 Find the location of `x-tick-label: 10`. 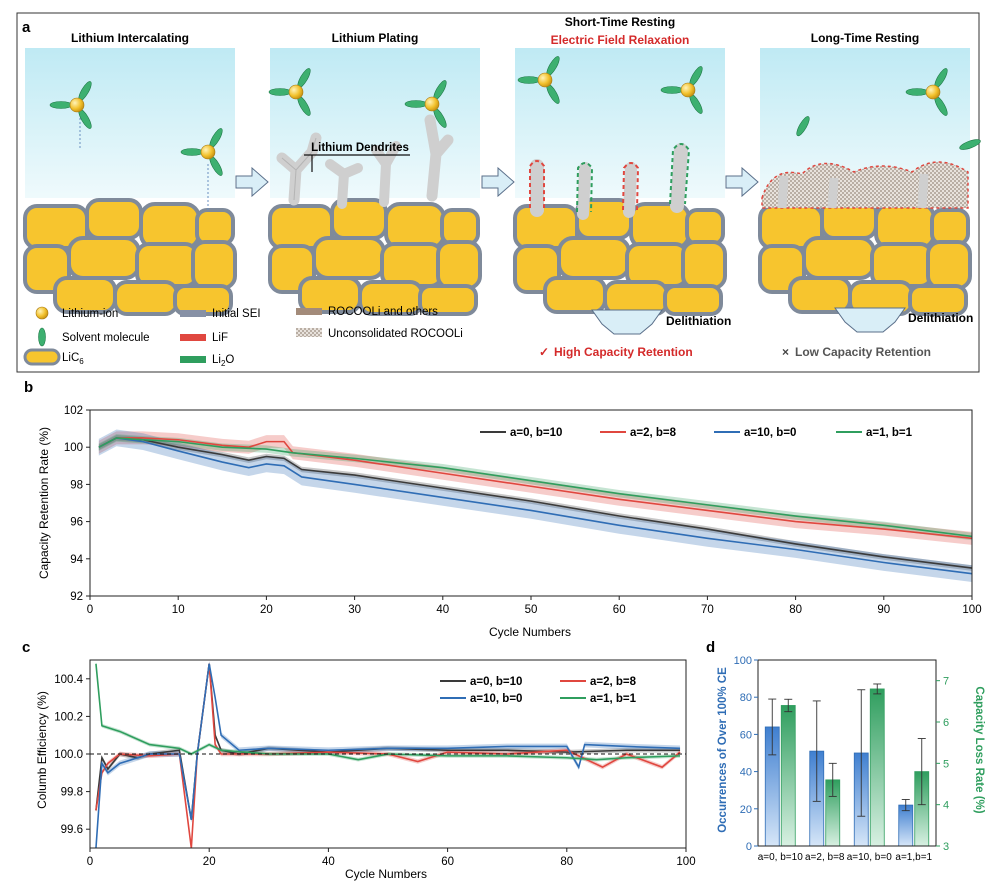

x-tick-label: 10 is located at coordinates (178, 610).